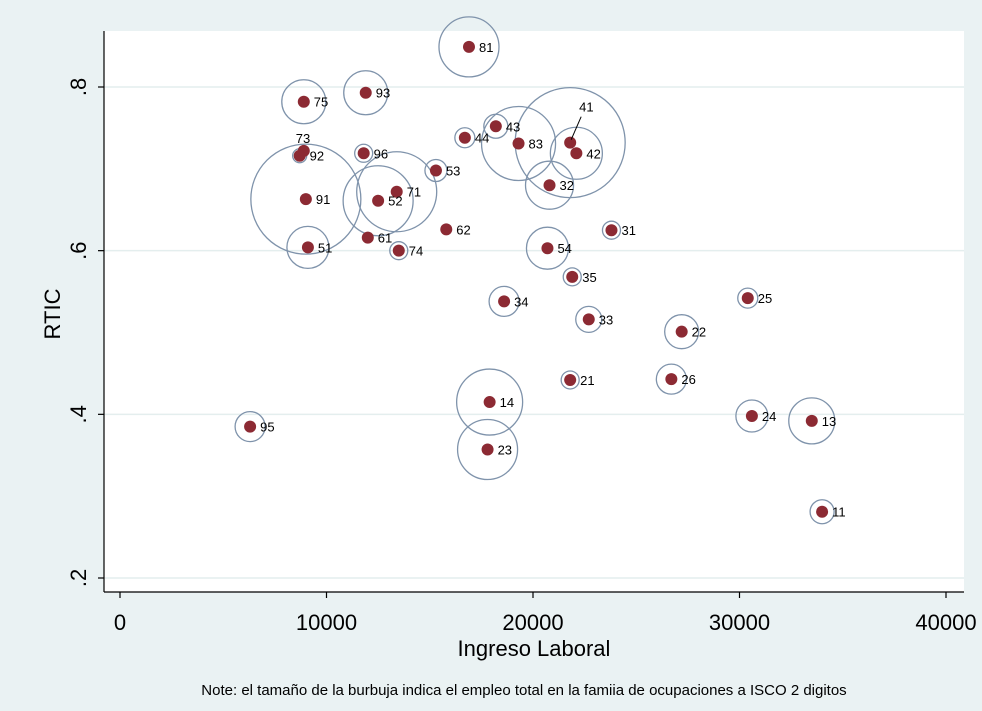 This screenshot has width=982, height=711. I want to click on point-label-91: 91, so click(323, 199).